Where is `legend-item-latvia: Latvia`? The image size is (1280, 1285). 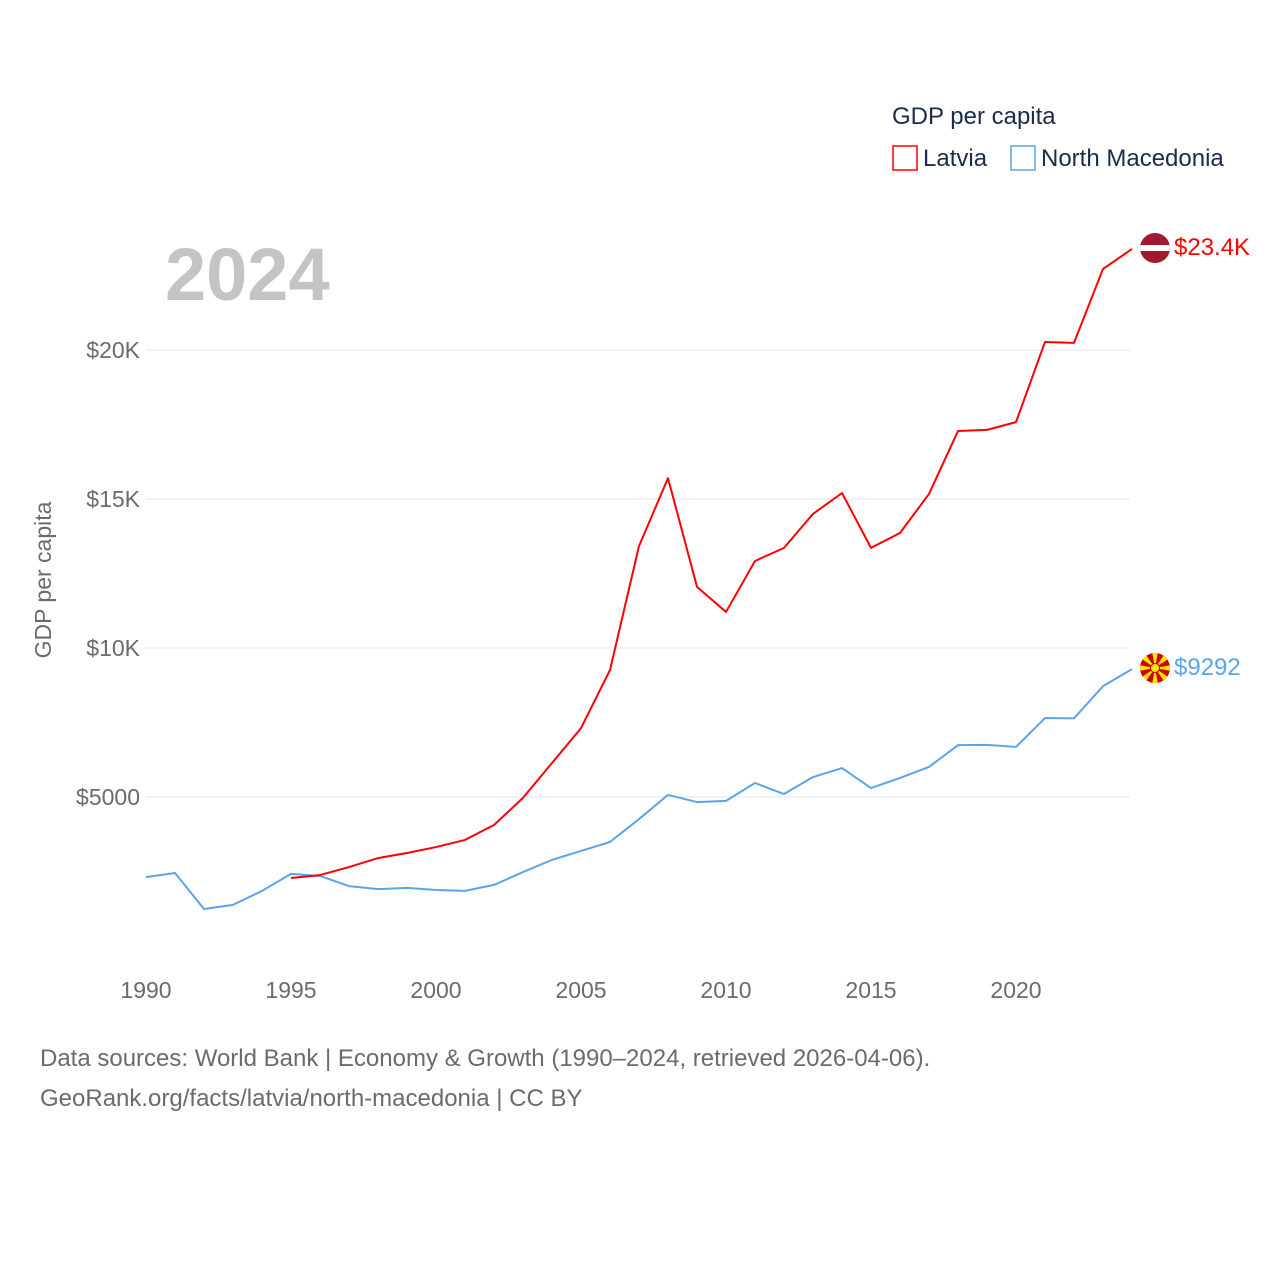 legend-item-latvia: Latvia is located at coordinates (940, 158).